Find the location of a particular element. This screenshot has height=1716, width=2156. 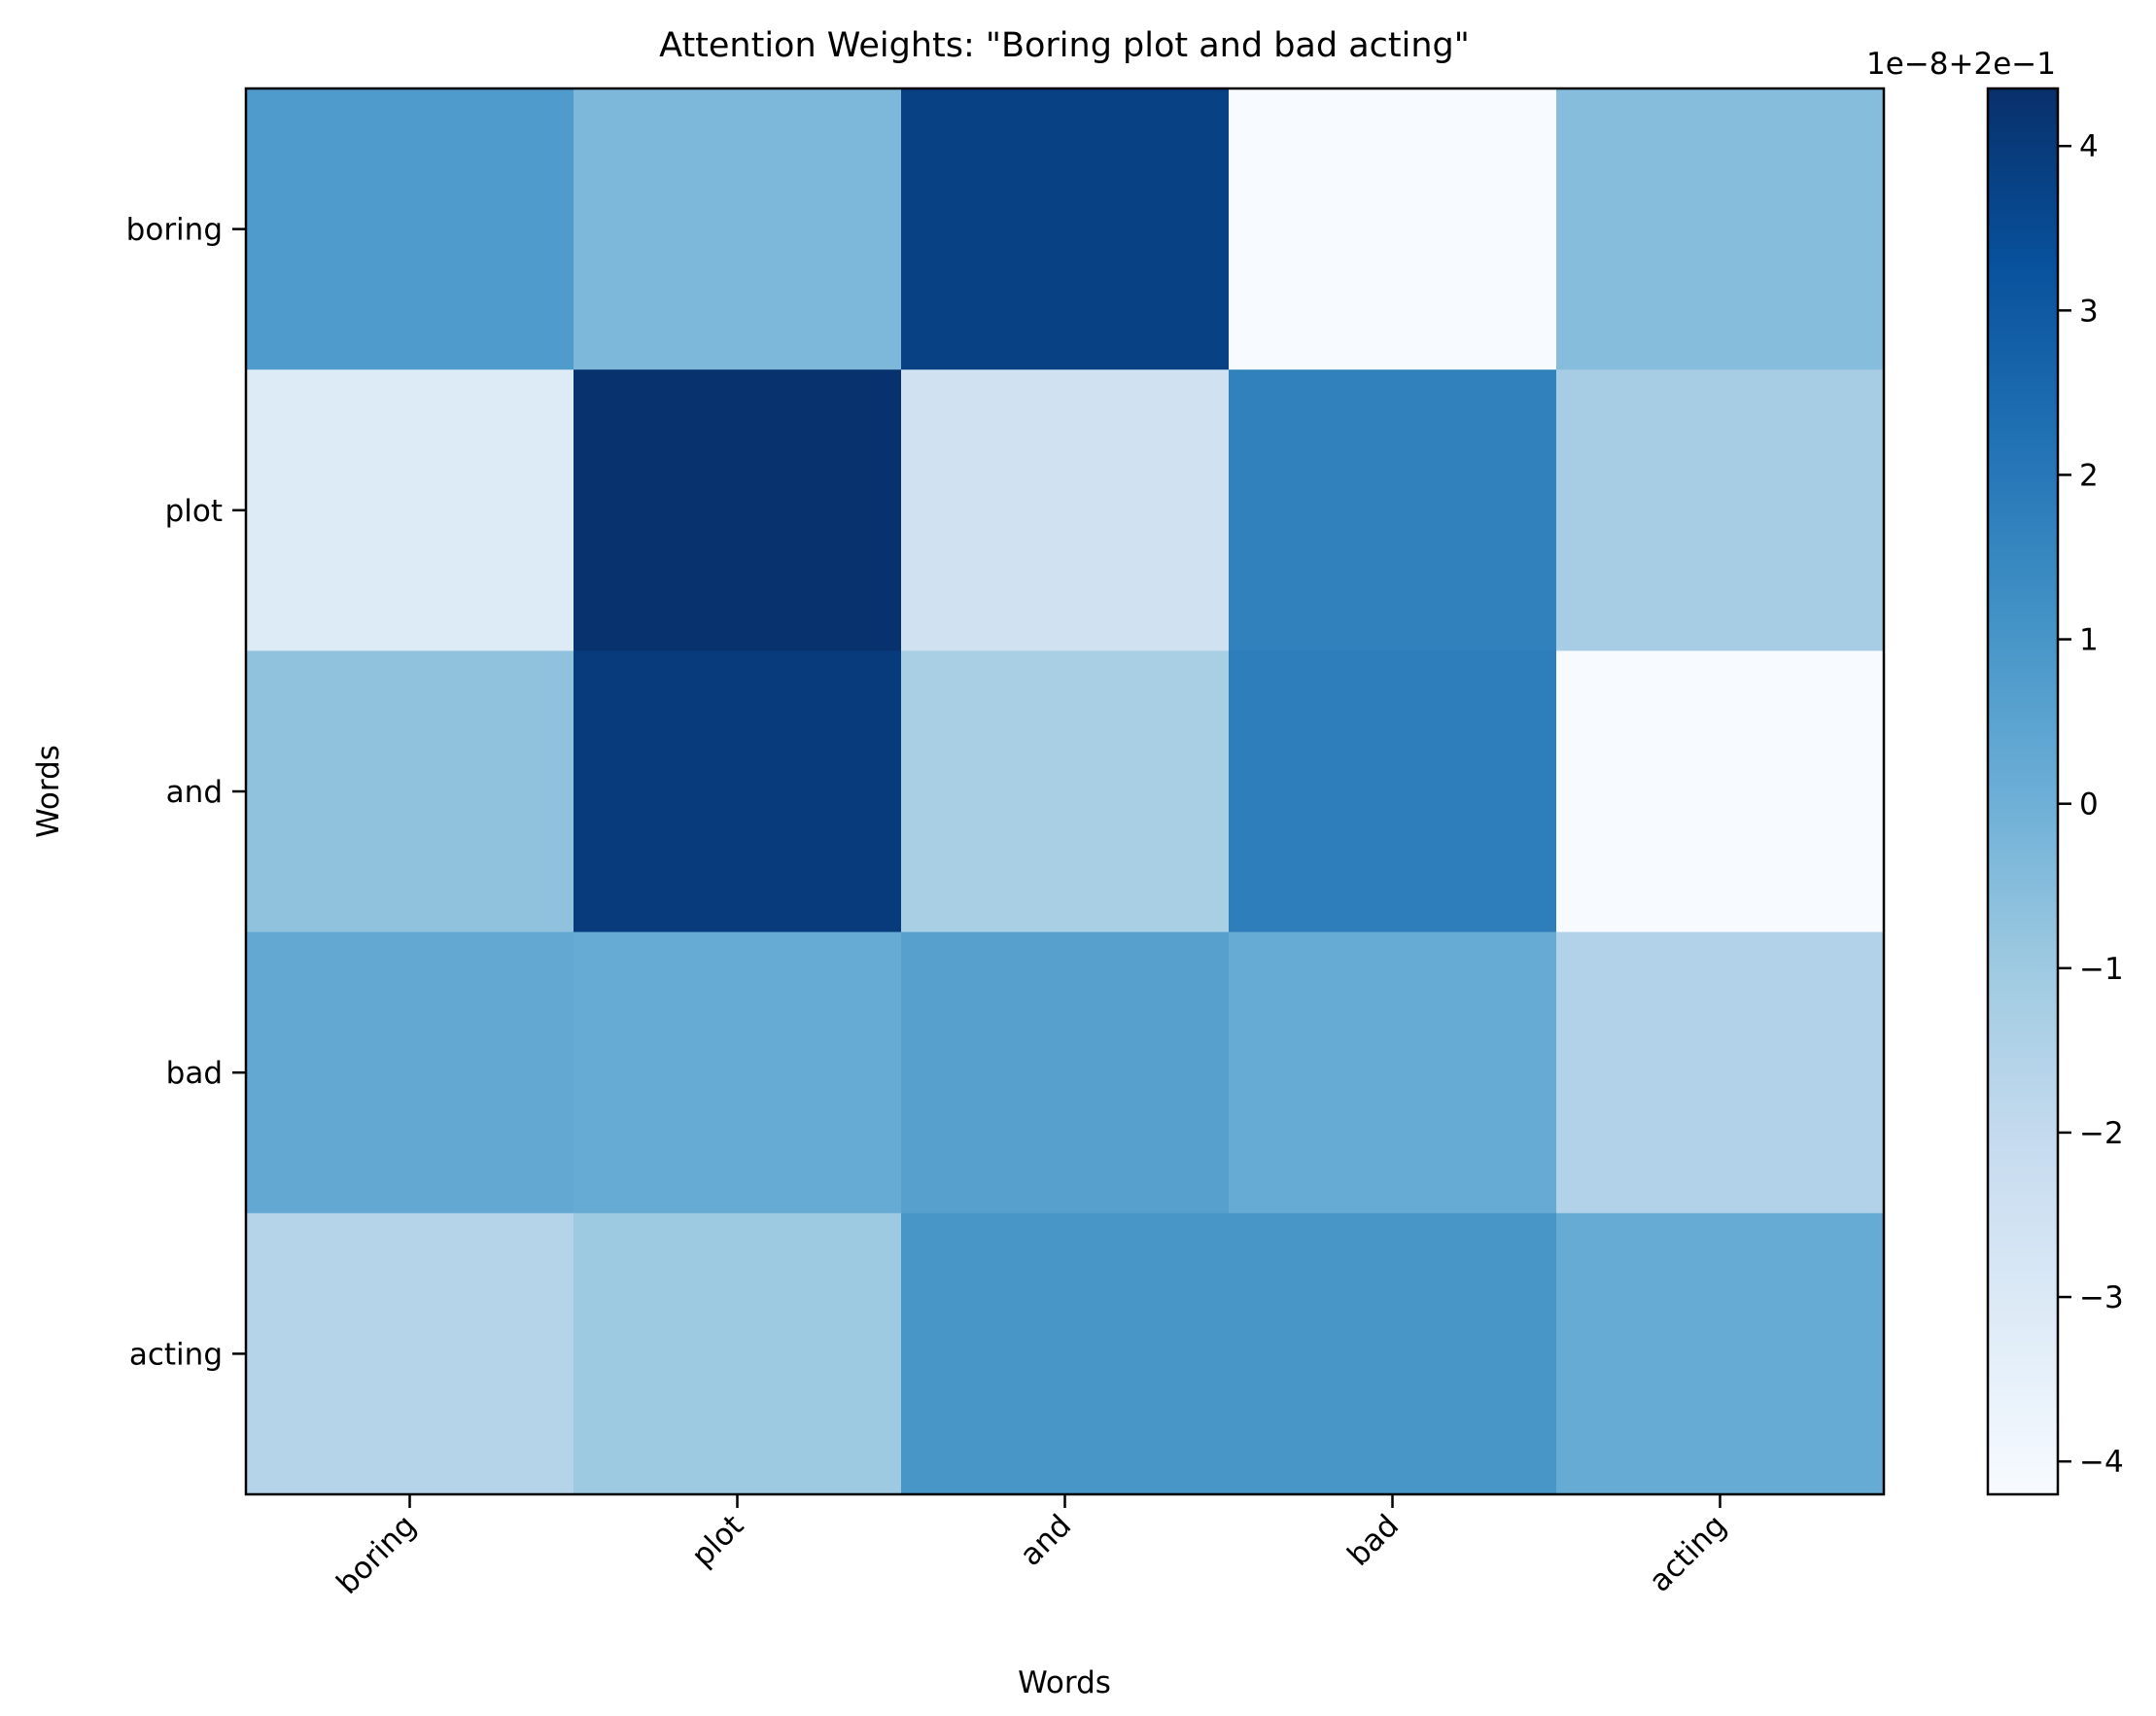

heatmap-cell-plot-and is located at coordinates (1065, 510).